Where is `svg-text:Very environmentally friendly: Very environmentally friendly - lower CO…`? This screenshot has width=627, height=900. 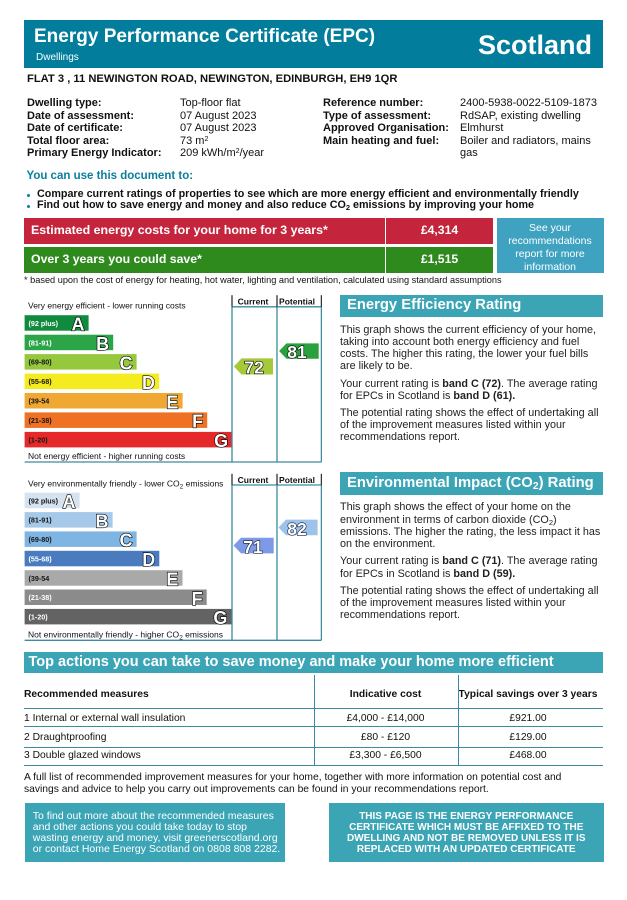 svg-text:Very environmentally friendly: Very environmentally friendly - lower CO… is located at coordinates (125, 485).